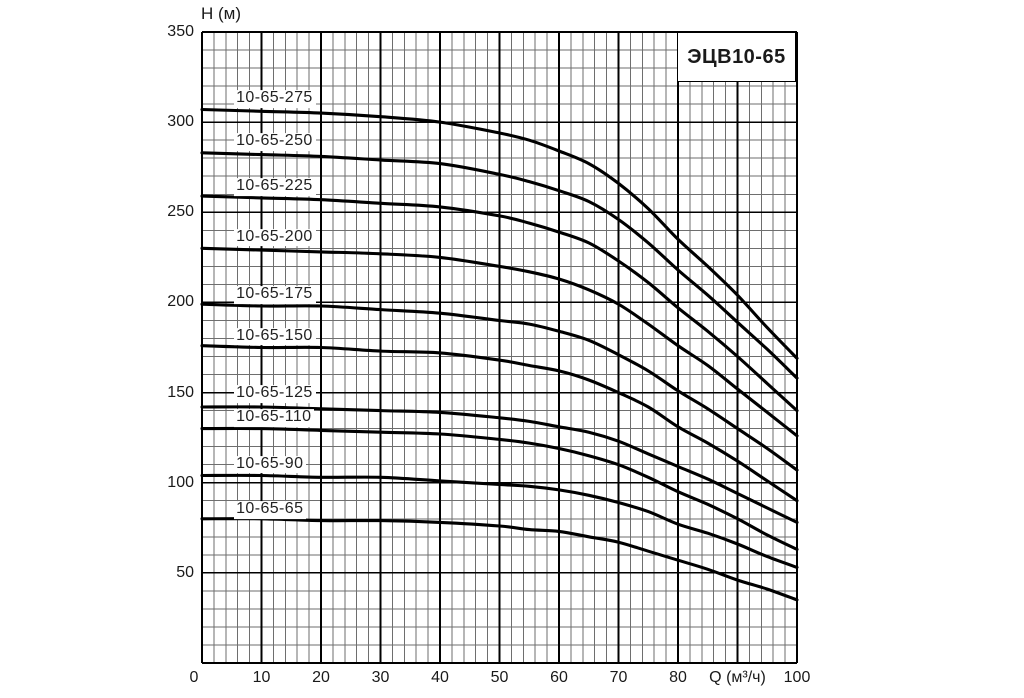 Image resolution: width=1024 pixels, height=698 pixels. Describe the element at coordinates (194, 677) in the screenshot. I see `x-tick-label-0: 0` at that location.